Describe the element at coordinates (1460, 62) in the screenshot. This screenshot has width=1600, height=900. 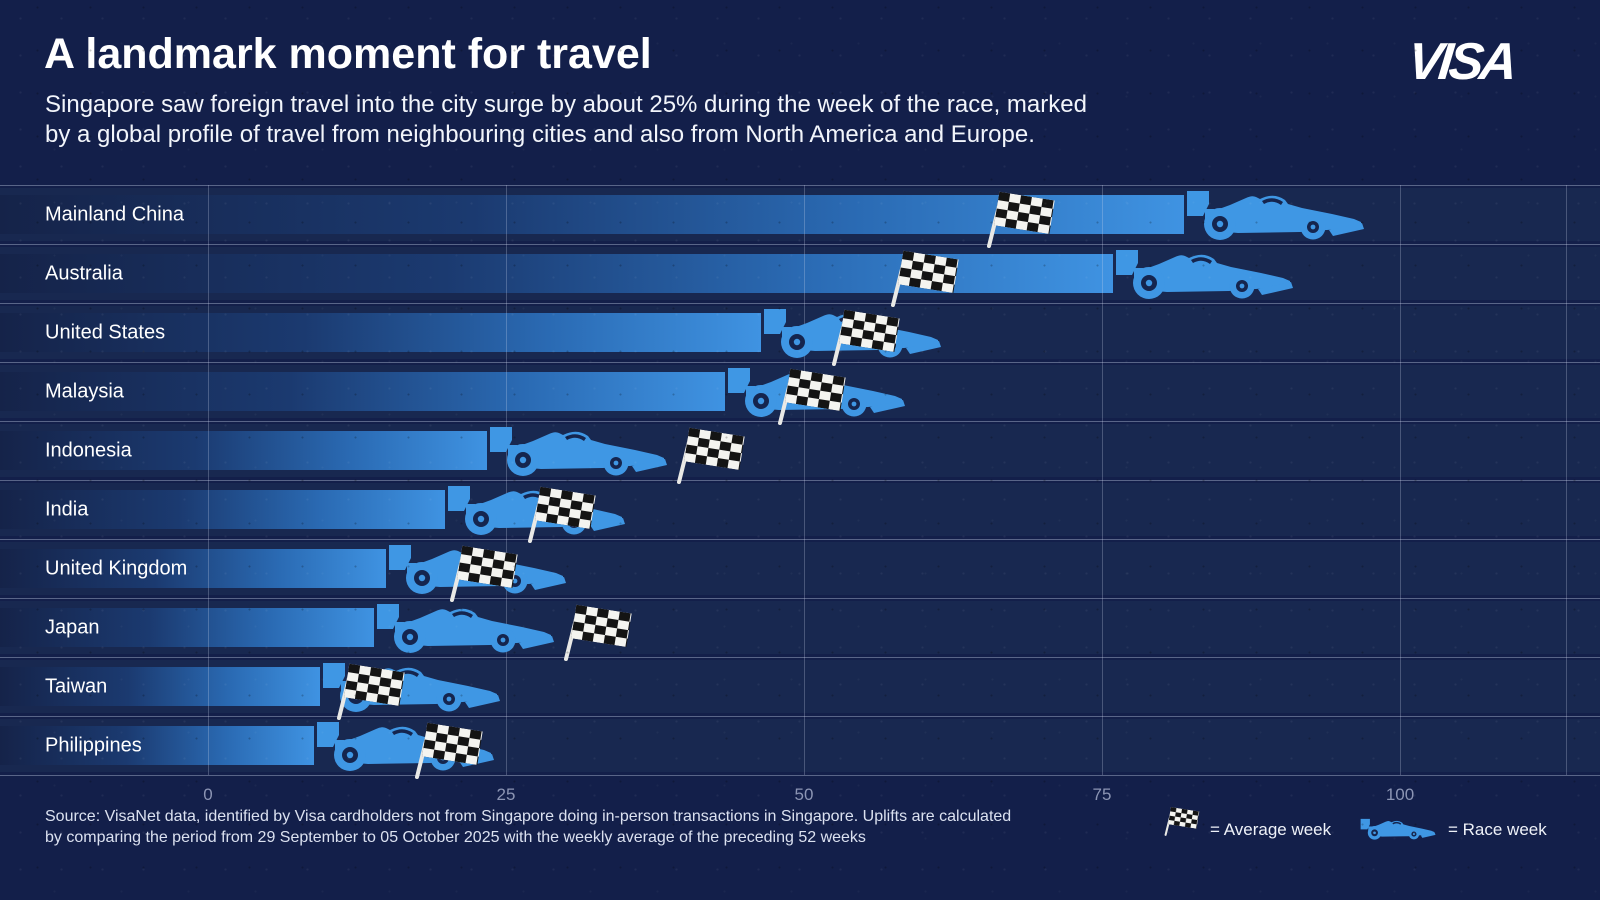
I see `visa-logo: VISA` at that location.